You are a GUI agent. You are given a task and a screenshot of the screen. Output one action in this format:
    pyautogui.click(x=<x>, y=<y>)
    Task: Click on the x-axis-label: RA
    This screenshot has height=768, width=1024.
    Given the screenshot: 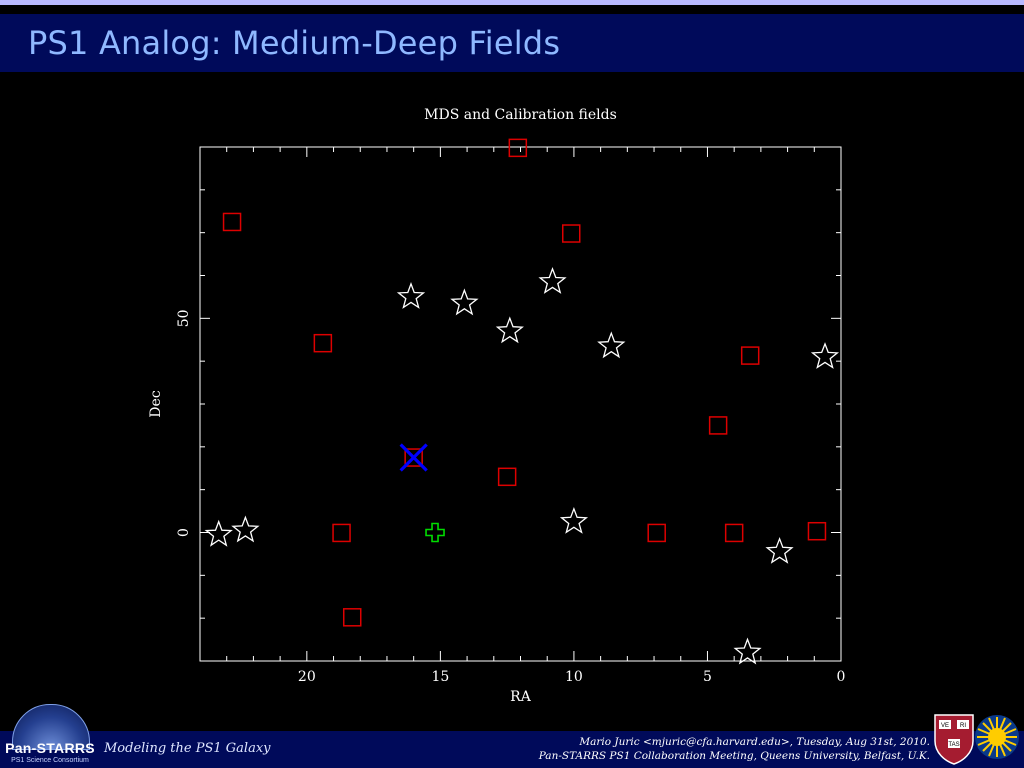 What is the action you would take?
    pyautogui.click(x=521, y=697)
    